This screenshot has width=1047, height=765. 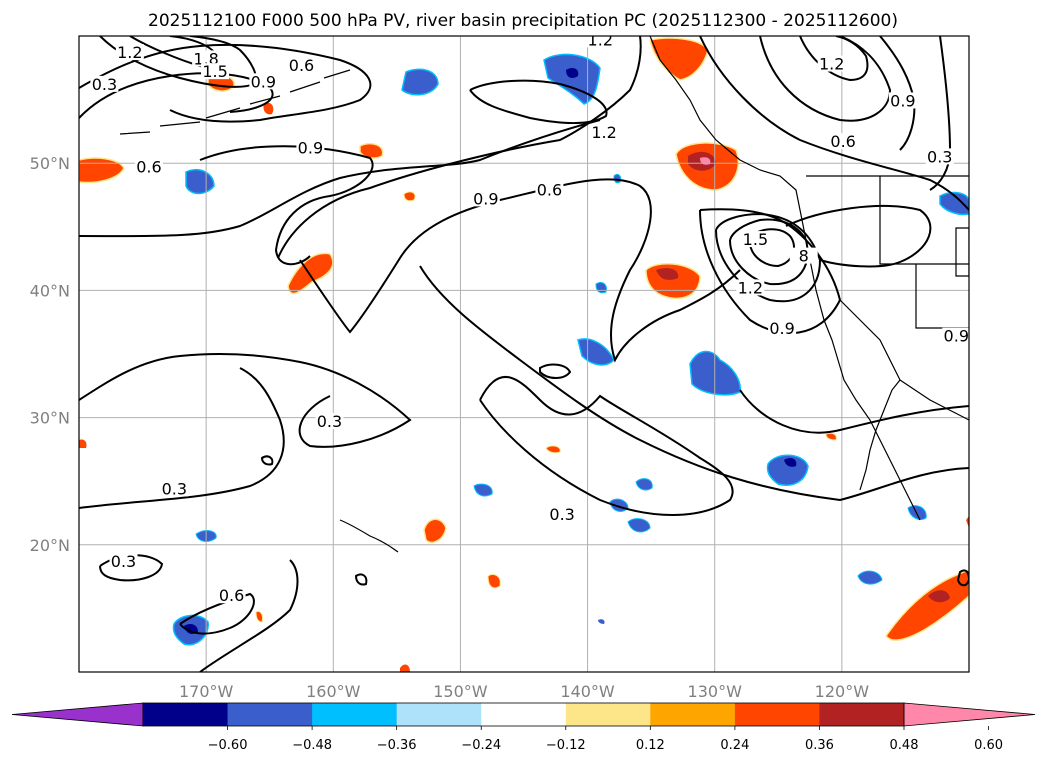 What do you see at coordinates (50, 163) in the screenshot?
I see `lat-tick-label: 50°N` at bounding box center [50, 163].